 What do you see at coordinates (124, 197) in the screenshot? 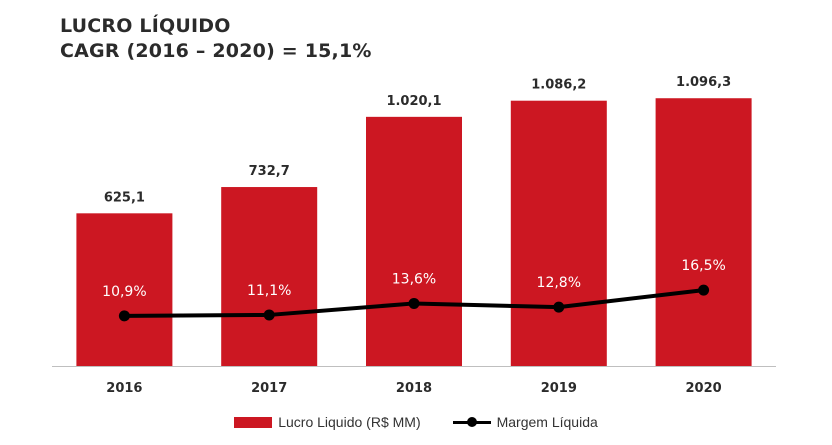
I see `bar-value-label: 625,1` at bounding box center [124, 197].